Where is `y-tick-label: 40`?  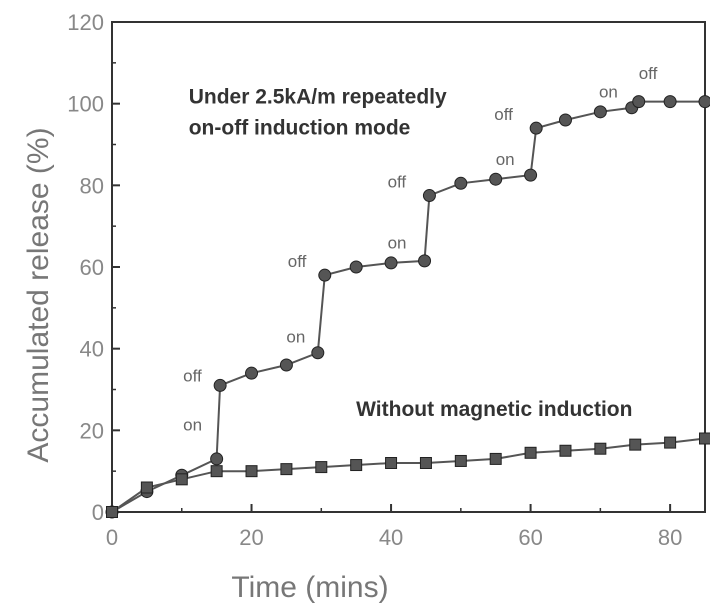
y-tick-label: 40 is located at coordinates (92, 349).